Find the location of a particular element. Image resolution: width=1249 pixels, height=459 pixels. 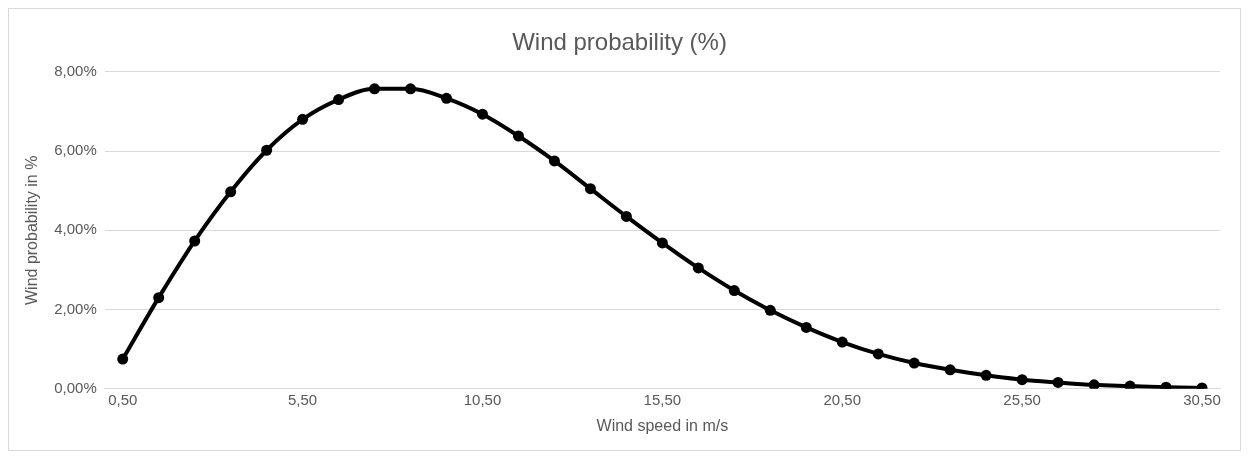

x-tick-label: 25,50 is located at coordinates (1022, 399).